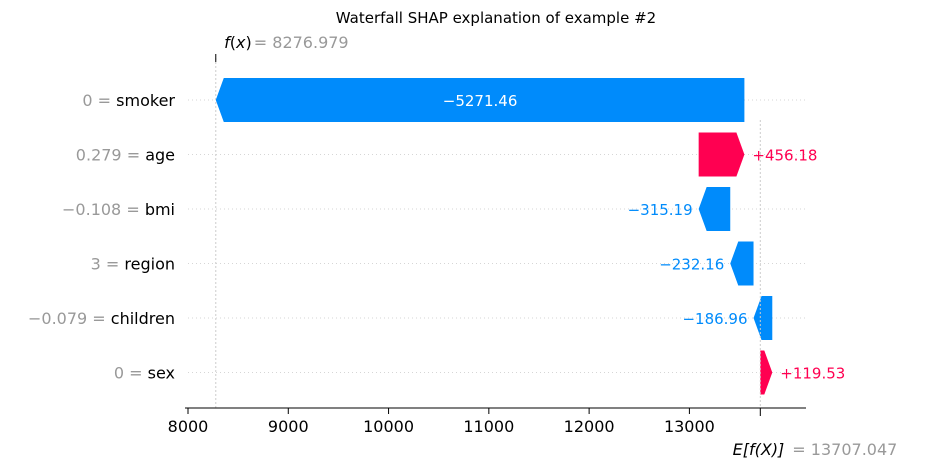 This screenshot has width=938, height=468. I want to click on feature-value: −0.079 =, so click(69, 318).